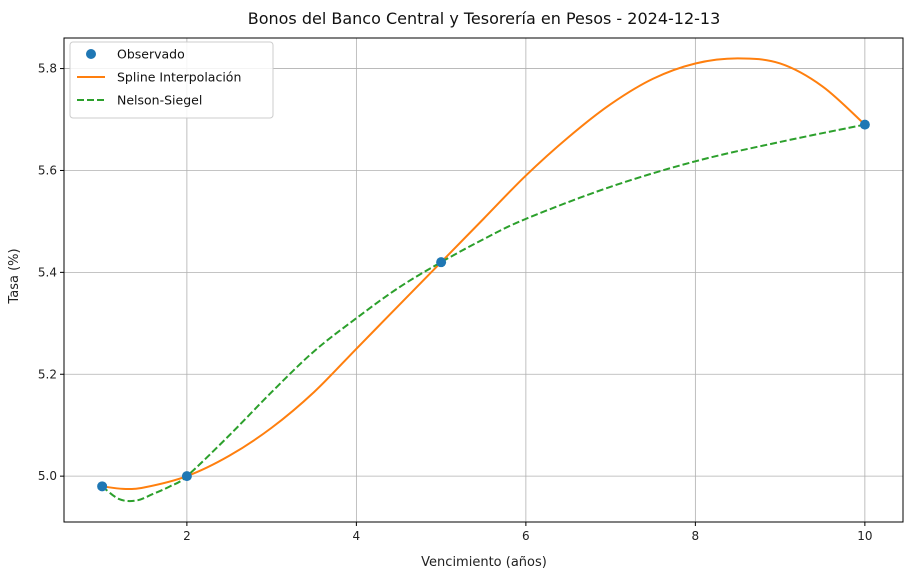 The height and width of the screenshot is (579, 910). What do you see at coordinates (696, 536) in the screenshot?
I see `x-tick-label: 8` at bounding box center [696, 536].